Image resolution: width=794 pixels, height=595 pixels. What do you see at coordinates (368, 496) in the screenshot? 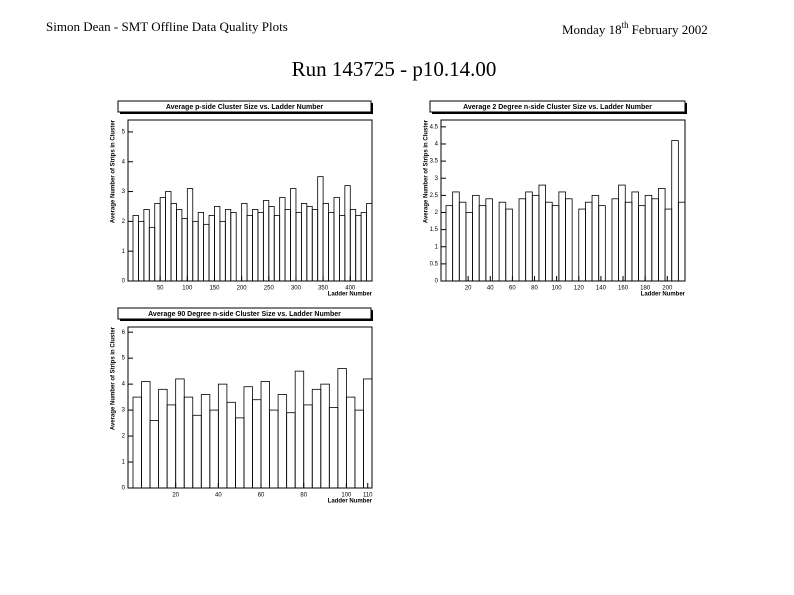
I see `x-tick-label: 110` at bounding box center [368, 496].